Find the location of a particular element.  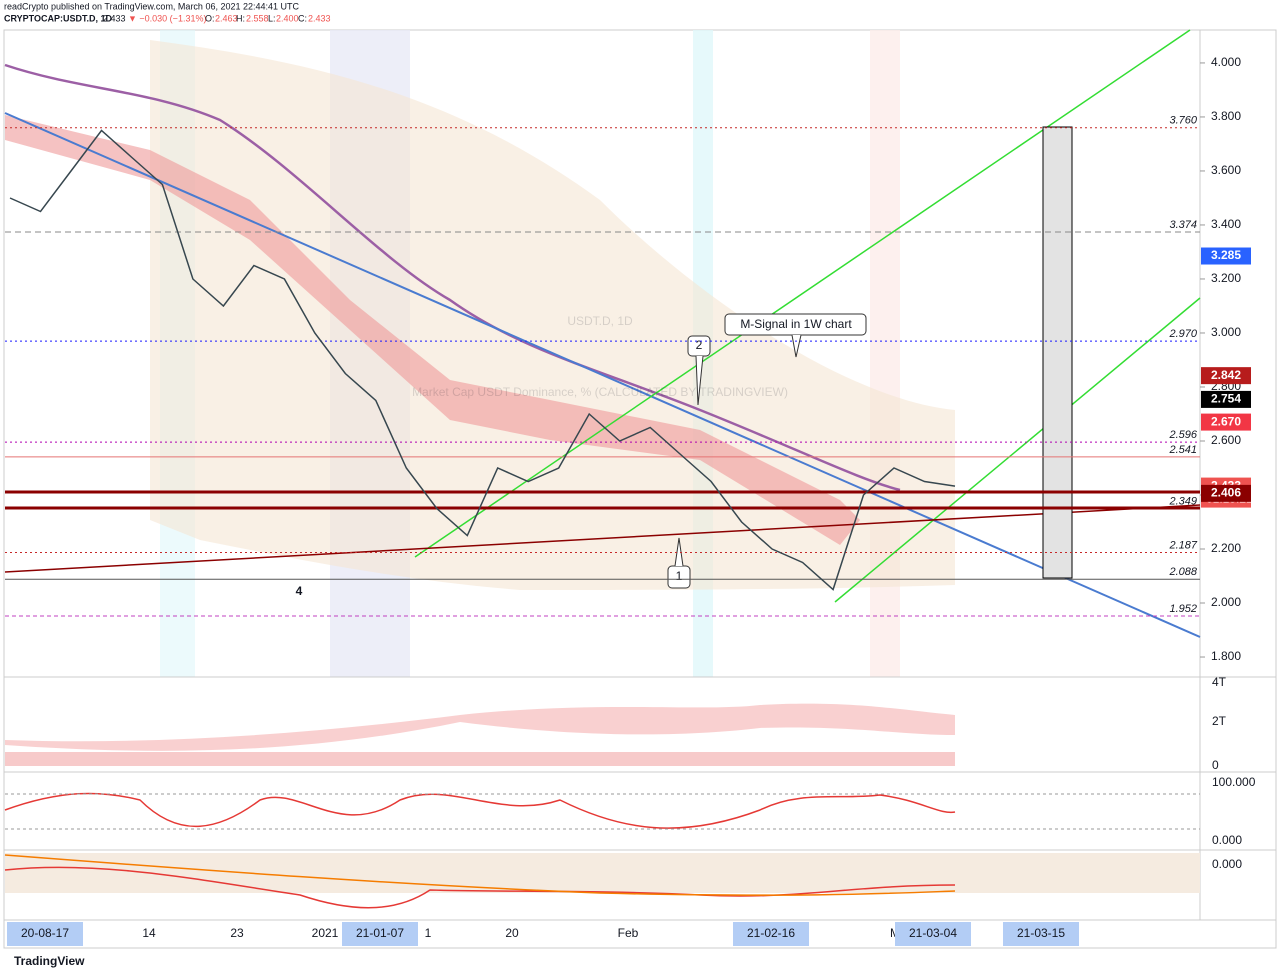

h: 2.558 is located at coordinates (257, 18).